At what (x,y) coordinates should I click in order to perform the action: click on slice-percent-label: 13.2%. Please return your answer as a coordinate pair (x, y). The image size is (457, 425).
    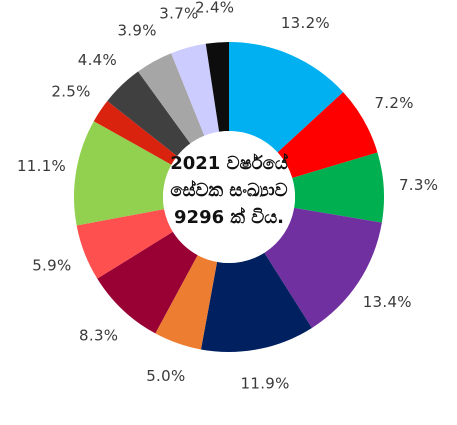
    Looking at the image, I should click on (305, 23).